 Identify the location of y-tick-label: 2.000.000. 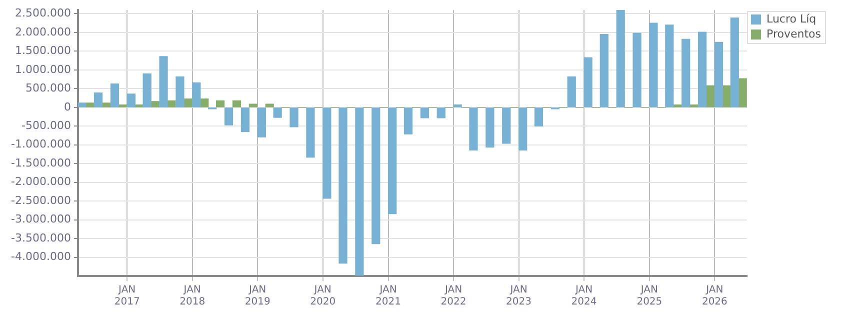
(42, 31).